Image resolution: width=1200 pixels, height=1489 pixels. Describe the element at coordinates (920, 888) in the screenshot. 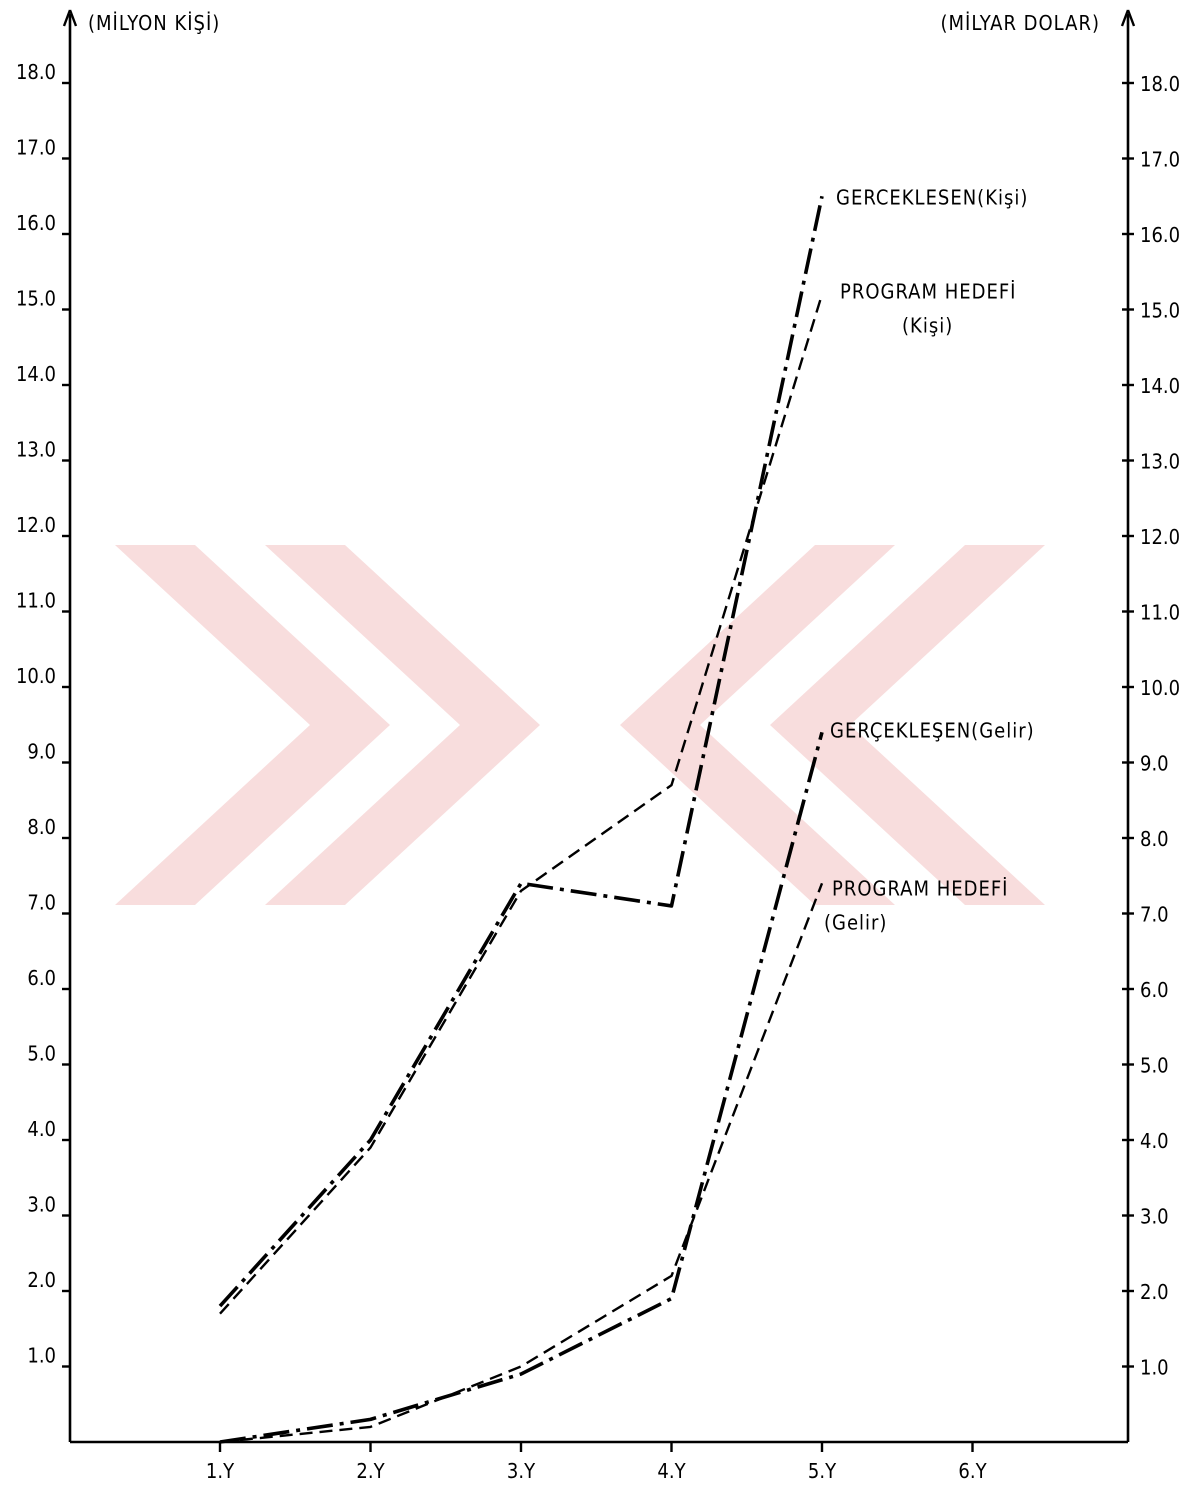

I see `series-label-3-line-0: PROGRAM HEDEFİ` at that location.